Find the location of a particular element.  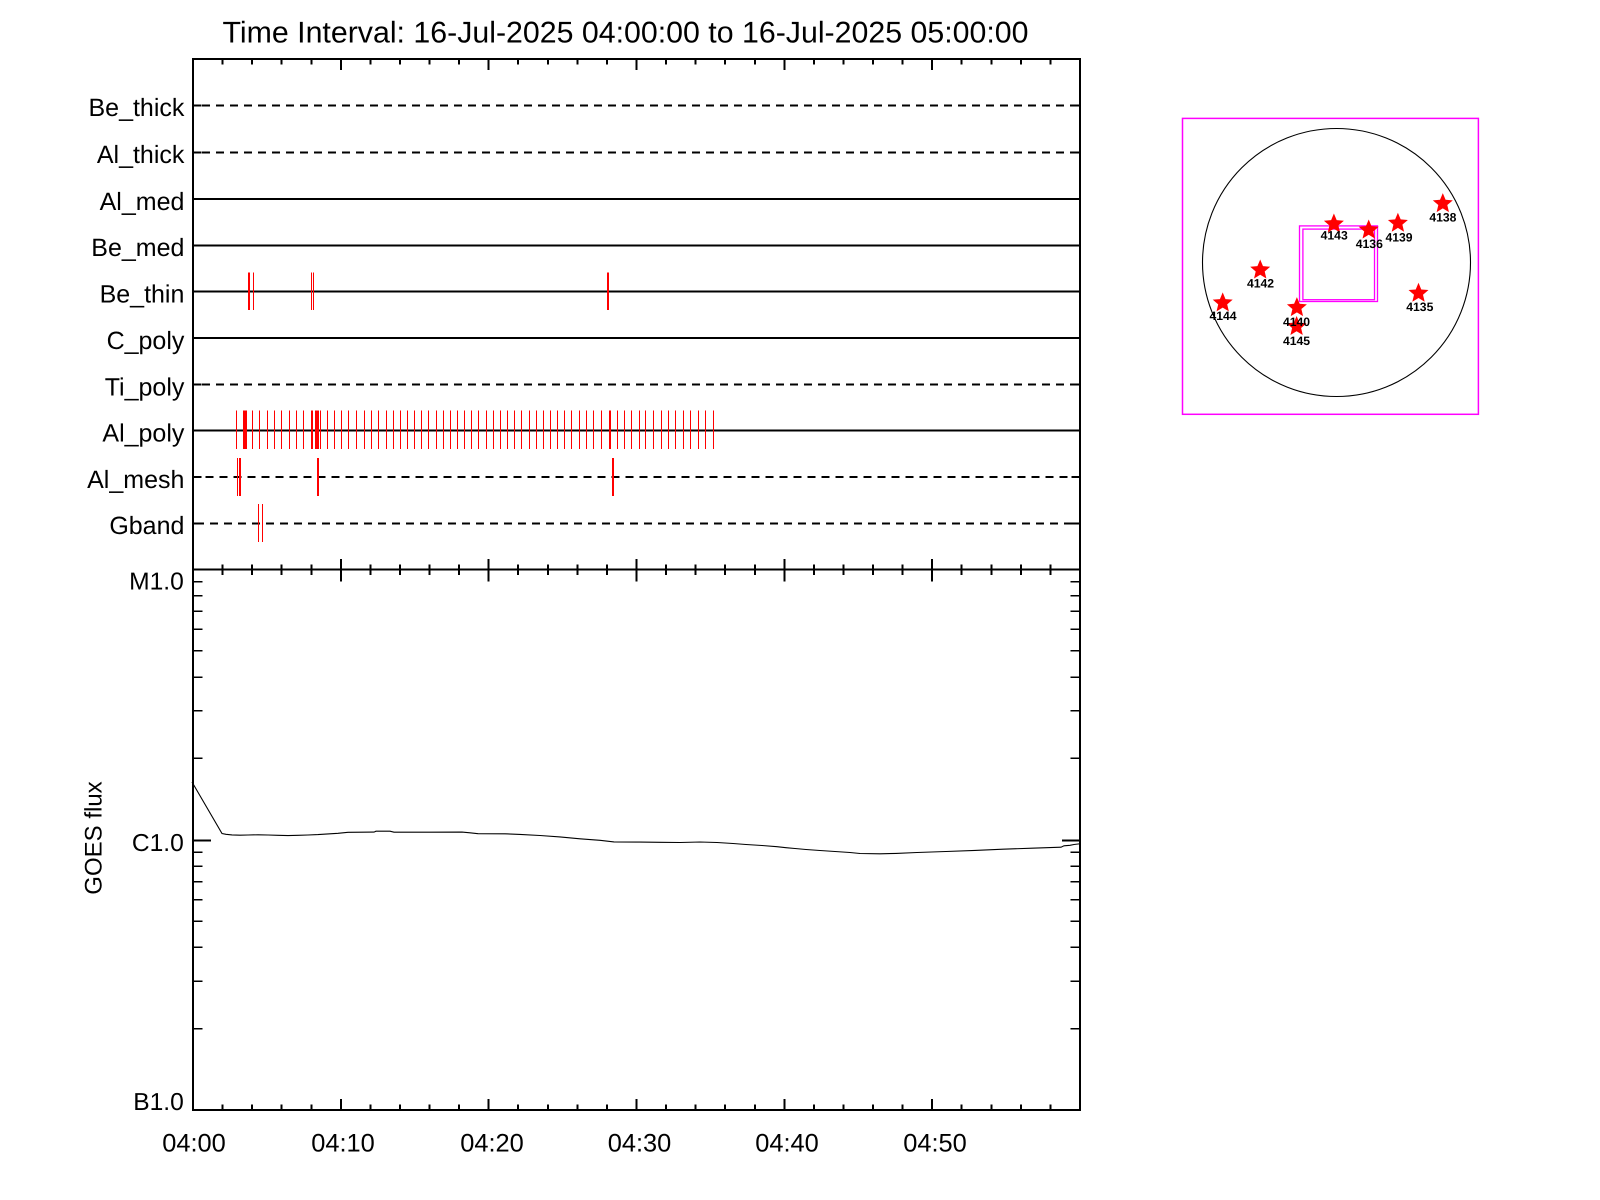

svg-text: 4145 is located at coordinates (1296, 341).